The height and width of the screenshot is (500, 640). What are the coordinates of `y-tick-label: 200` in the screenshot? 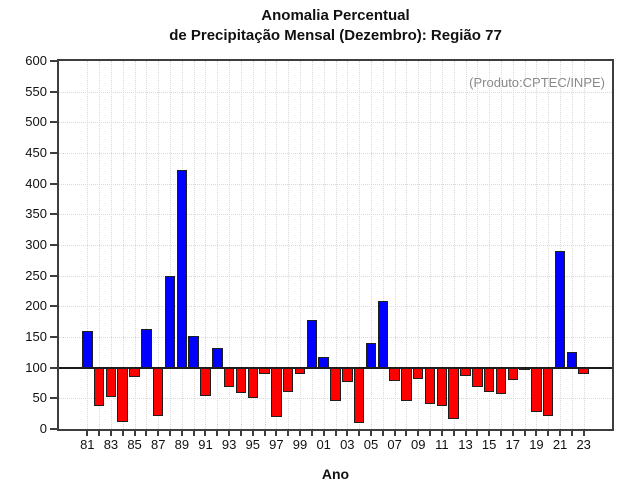 It's located at (36, 306).